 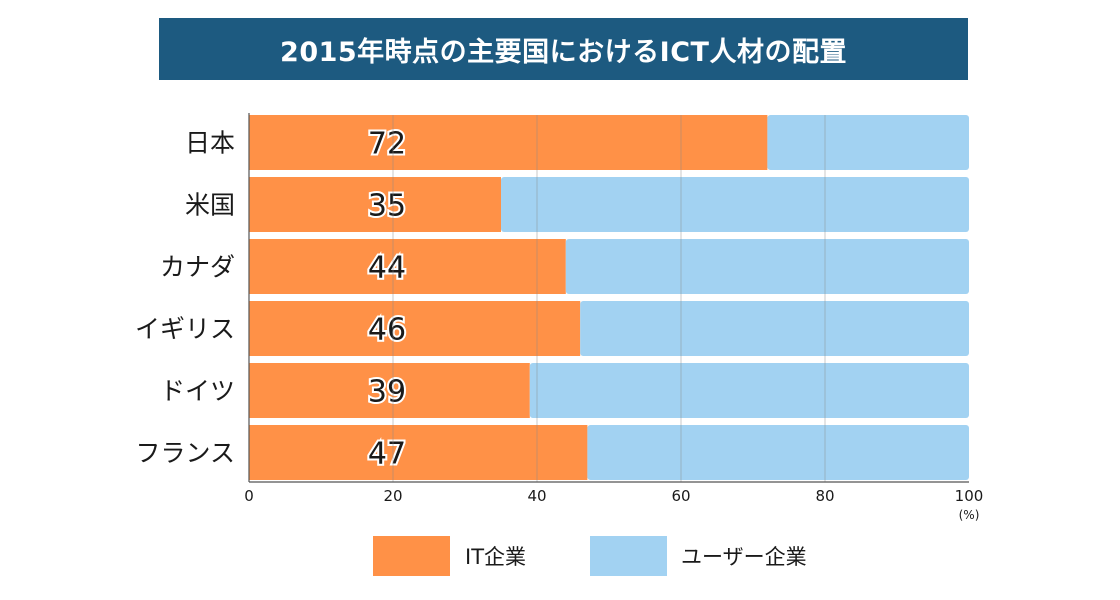 What do you see at coordinates (411, 556) in the screenshot?
I see `legend-swatch-it` at bounding box center [411, 556].